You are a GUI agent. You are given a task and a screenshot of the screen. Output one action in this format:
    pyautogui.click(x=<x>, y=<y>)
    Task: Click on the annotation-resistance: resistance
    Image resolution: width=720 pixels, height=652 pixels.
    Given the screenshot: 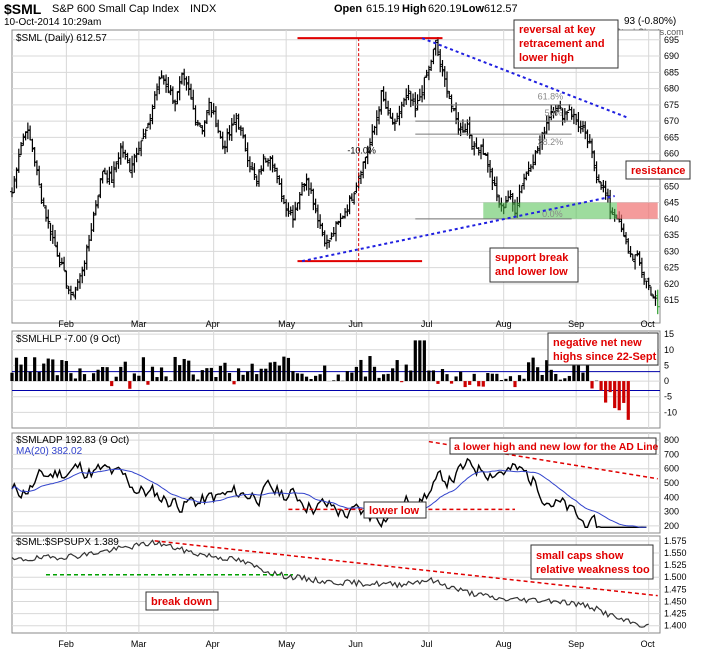 What is the action you would take?
    pyautogui.click(x=658, y=170)
    